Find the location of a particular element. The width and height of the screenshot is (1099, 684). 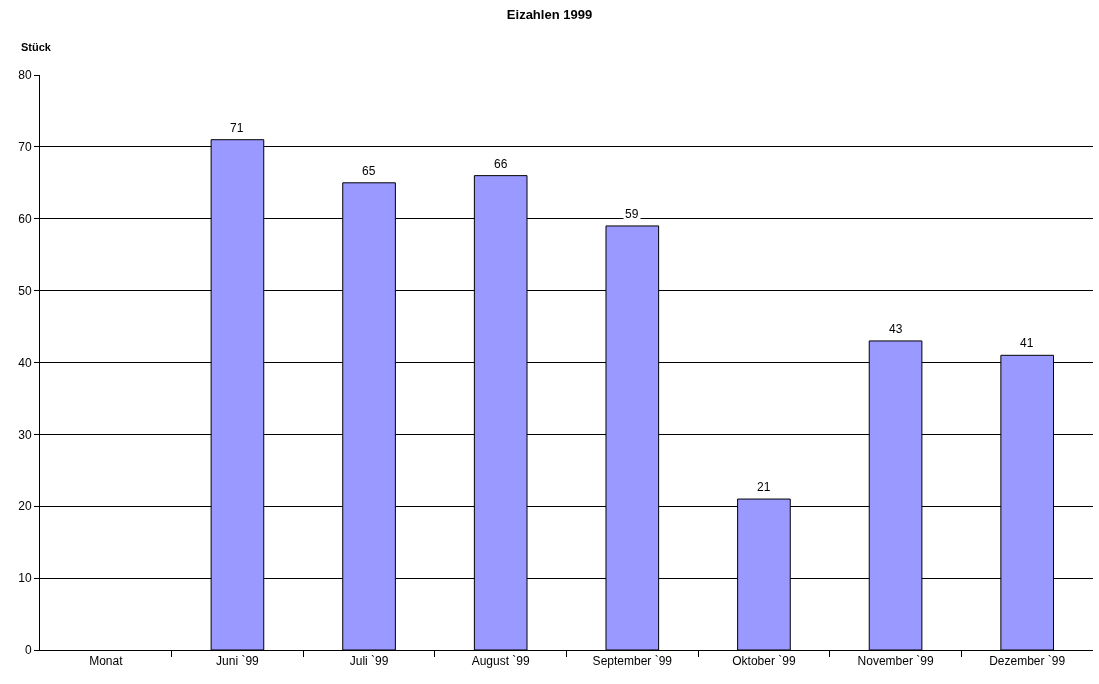

y-tick-label: 70 is located at coordinates (25, 147).